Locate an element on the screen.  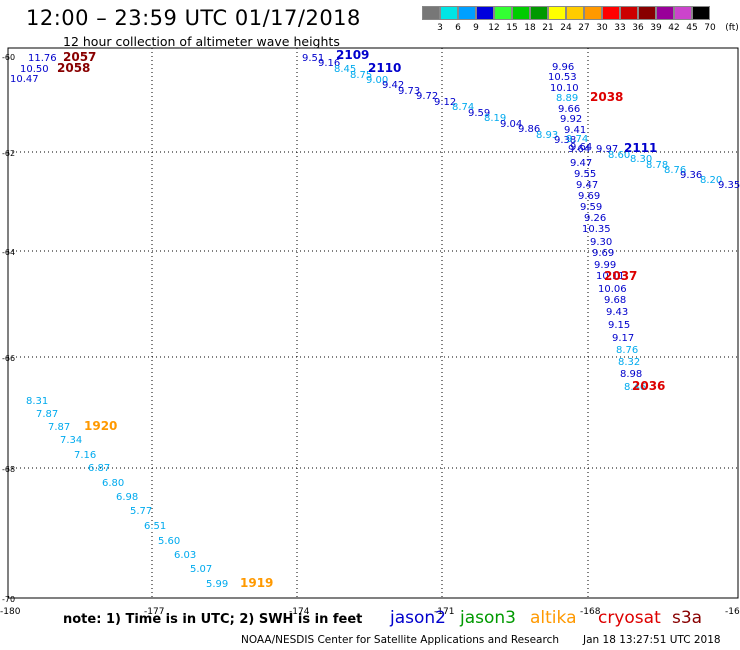
pass-number-label: 2057 is located at coordinates (79, 57).